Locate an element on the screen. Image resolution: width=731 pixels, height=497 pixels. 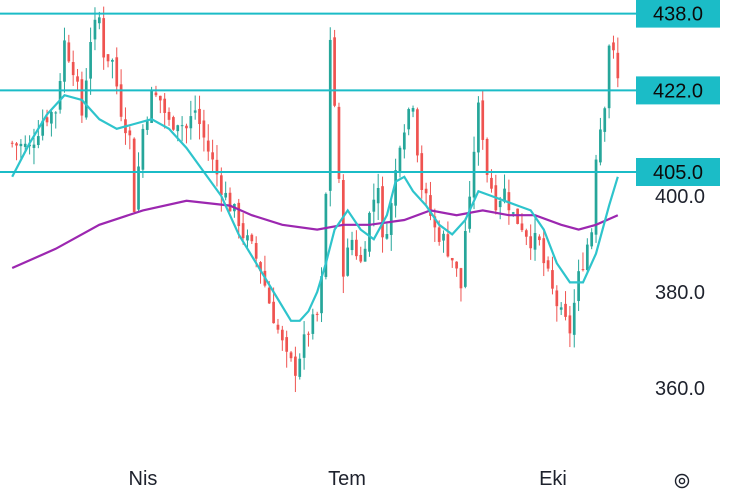
x-tick-label: Tem is located at coordinates (347, 479).